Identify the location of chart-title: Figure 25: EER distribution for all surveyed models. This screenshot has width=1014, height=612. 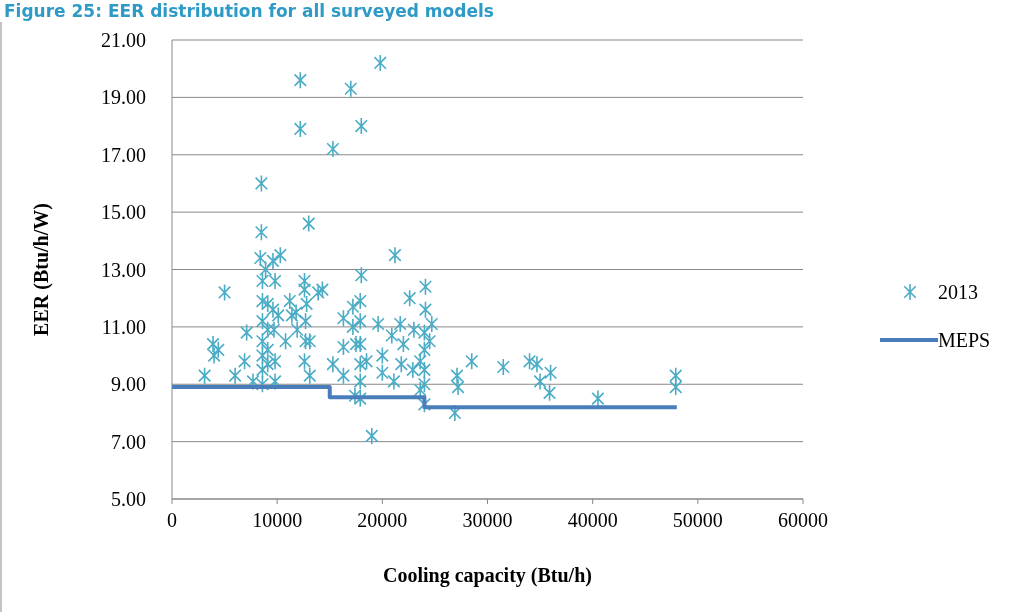
(249, 11).